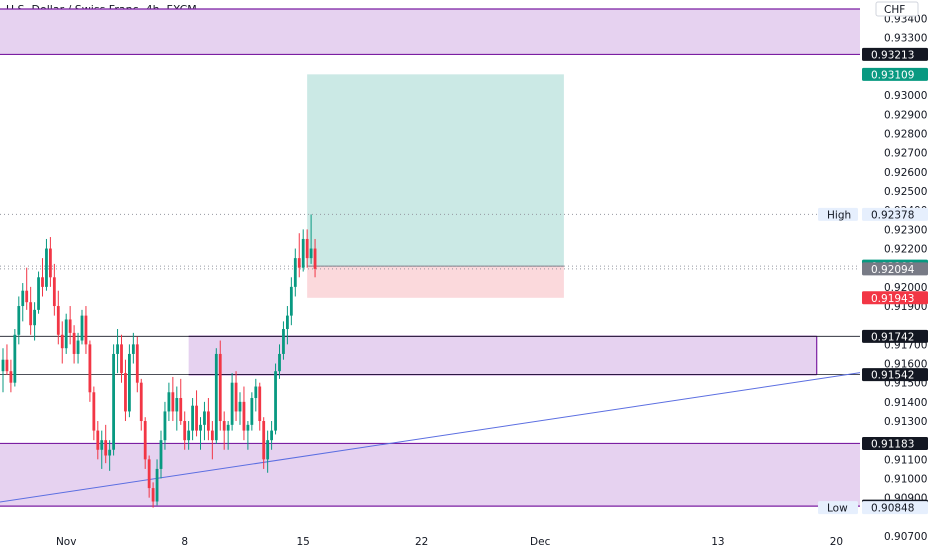 Image resolution: width=932 pixels, height=550 pixels. I want to click on y-tick-label: 0.91000, so click(905, 480).